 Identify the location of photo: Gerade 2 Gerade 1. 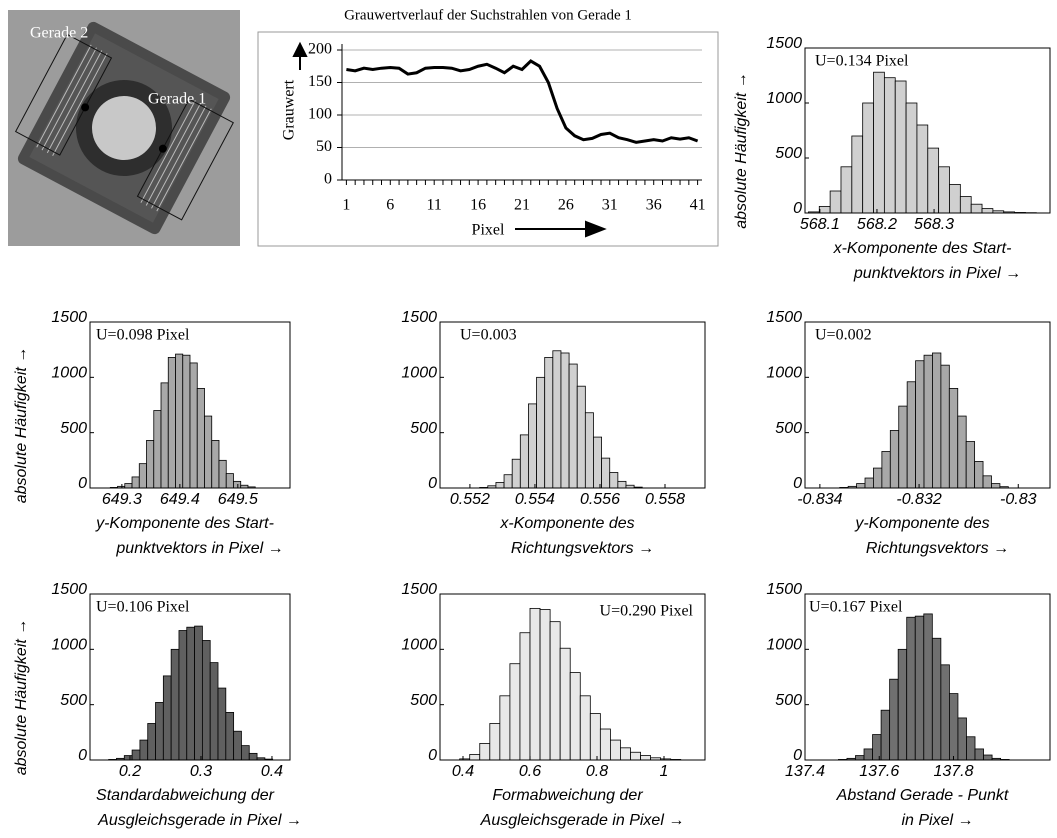
(124, 128).